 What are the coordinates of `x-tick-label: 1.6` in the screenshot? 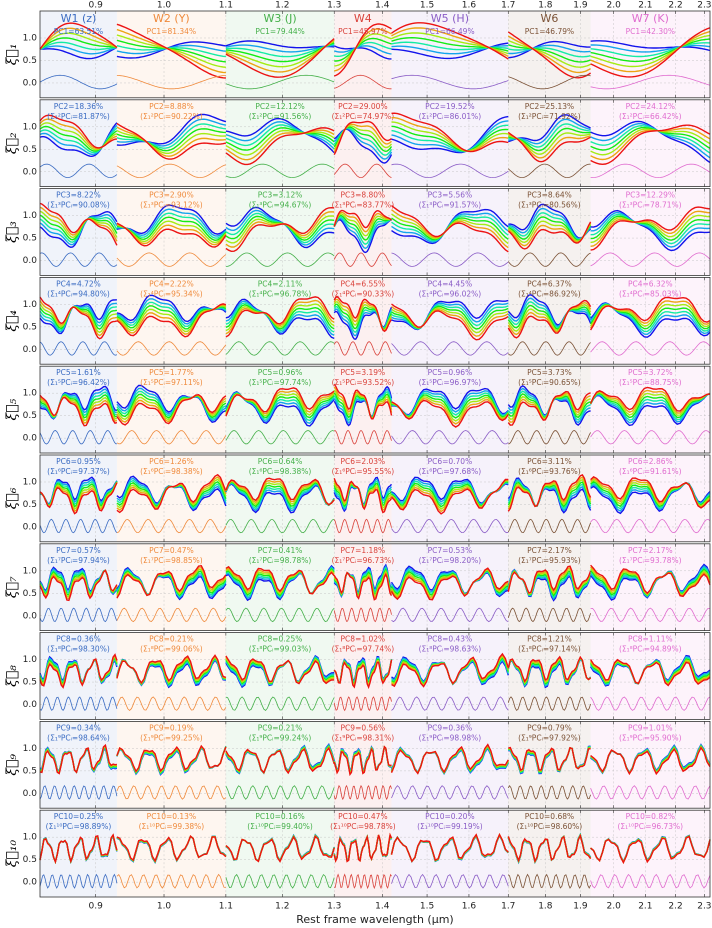 It's located at (469, 907).